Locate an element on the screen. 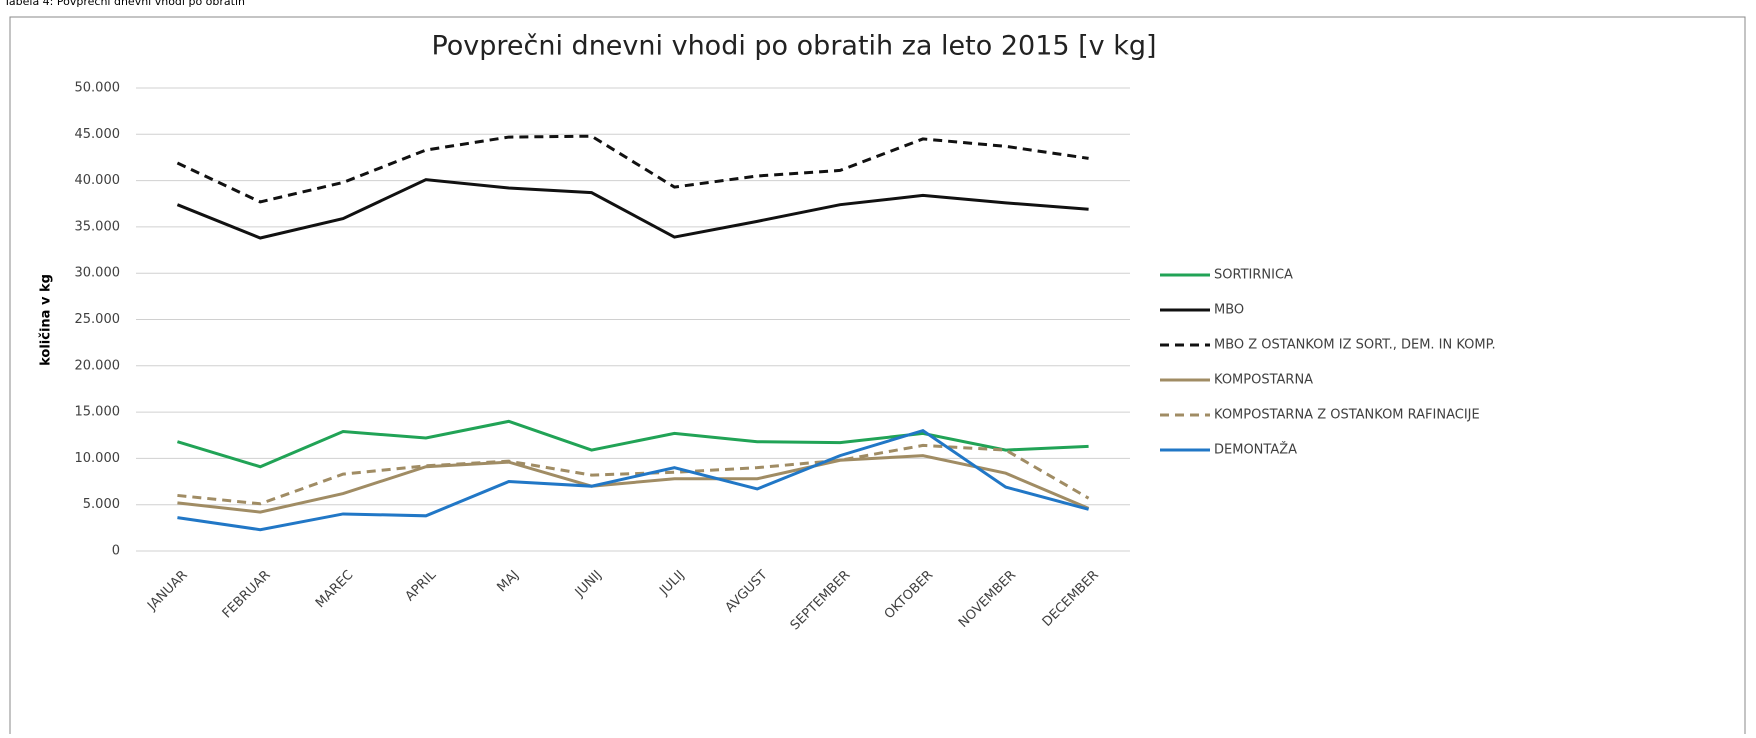  legend-label: KOMPOSTARNA Z OSTANKOM RAFINACIJE is located at coordinates (1347, 415).